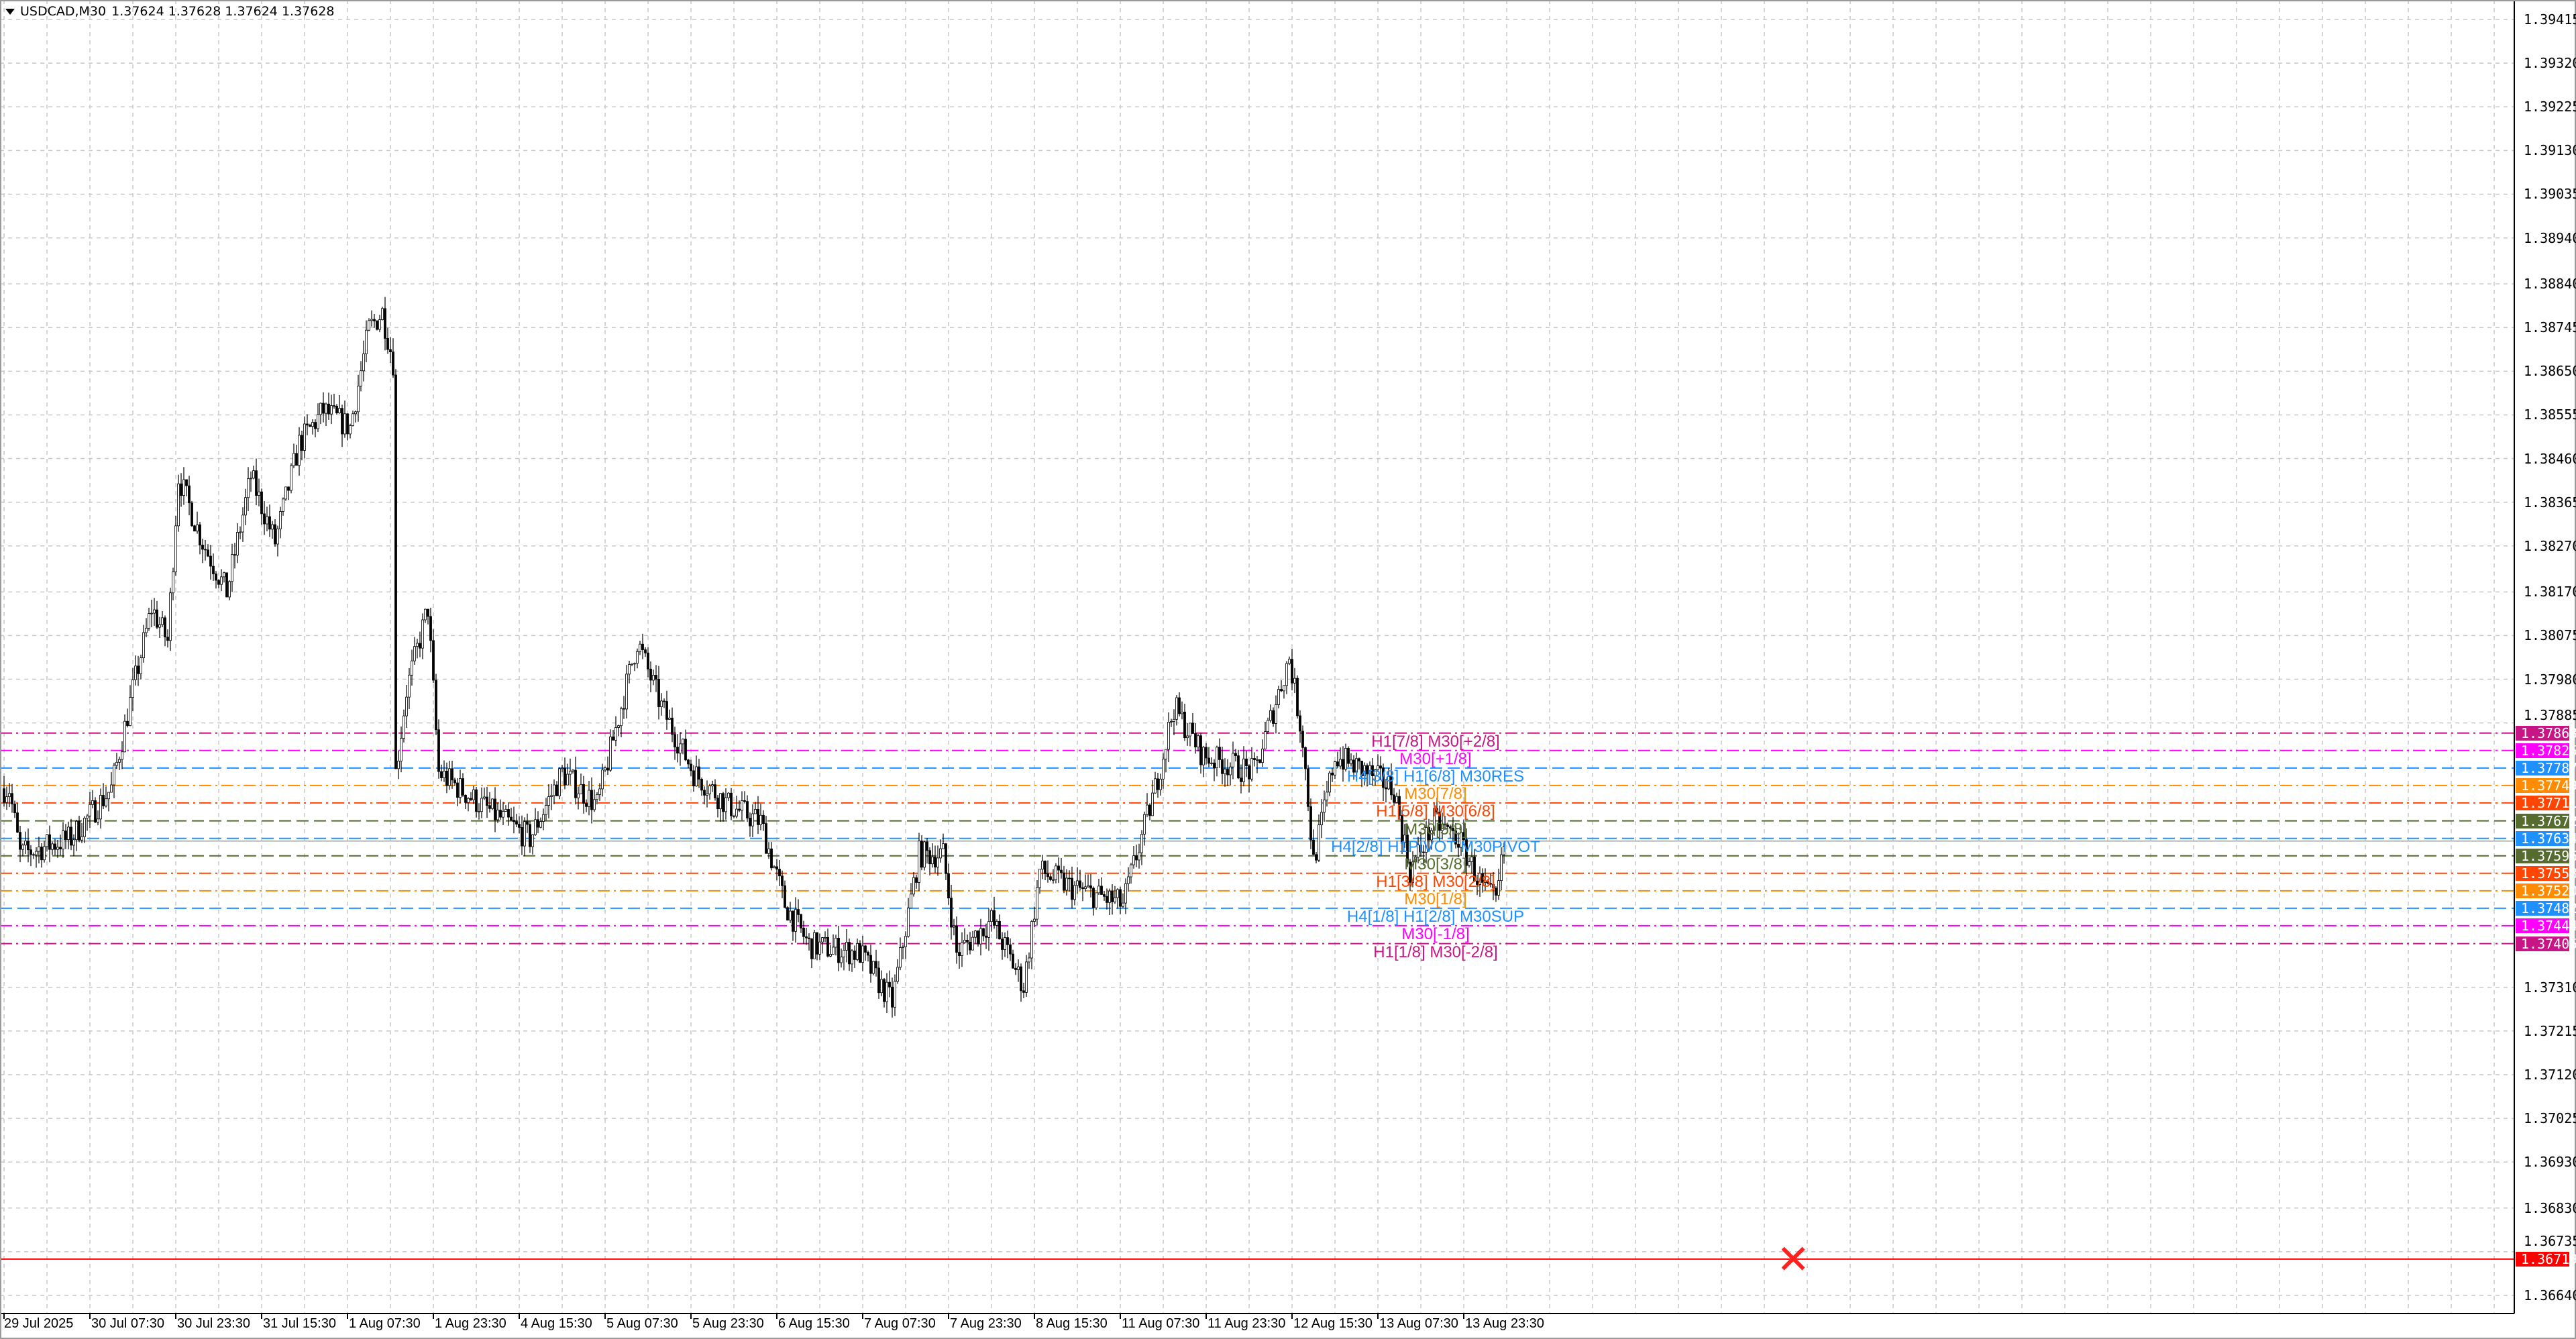 The width and height of the screenshot is (2576, 1339). What do you see at coordinates (2550, 679) in the screenshot?
I see `price-tick-label: 1.37980` at bounding box center [2550, 679].